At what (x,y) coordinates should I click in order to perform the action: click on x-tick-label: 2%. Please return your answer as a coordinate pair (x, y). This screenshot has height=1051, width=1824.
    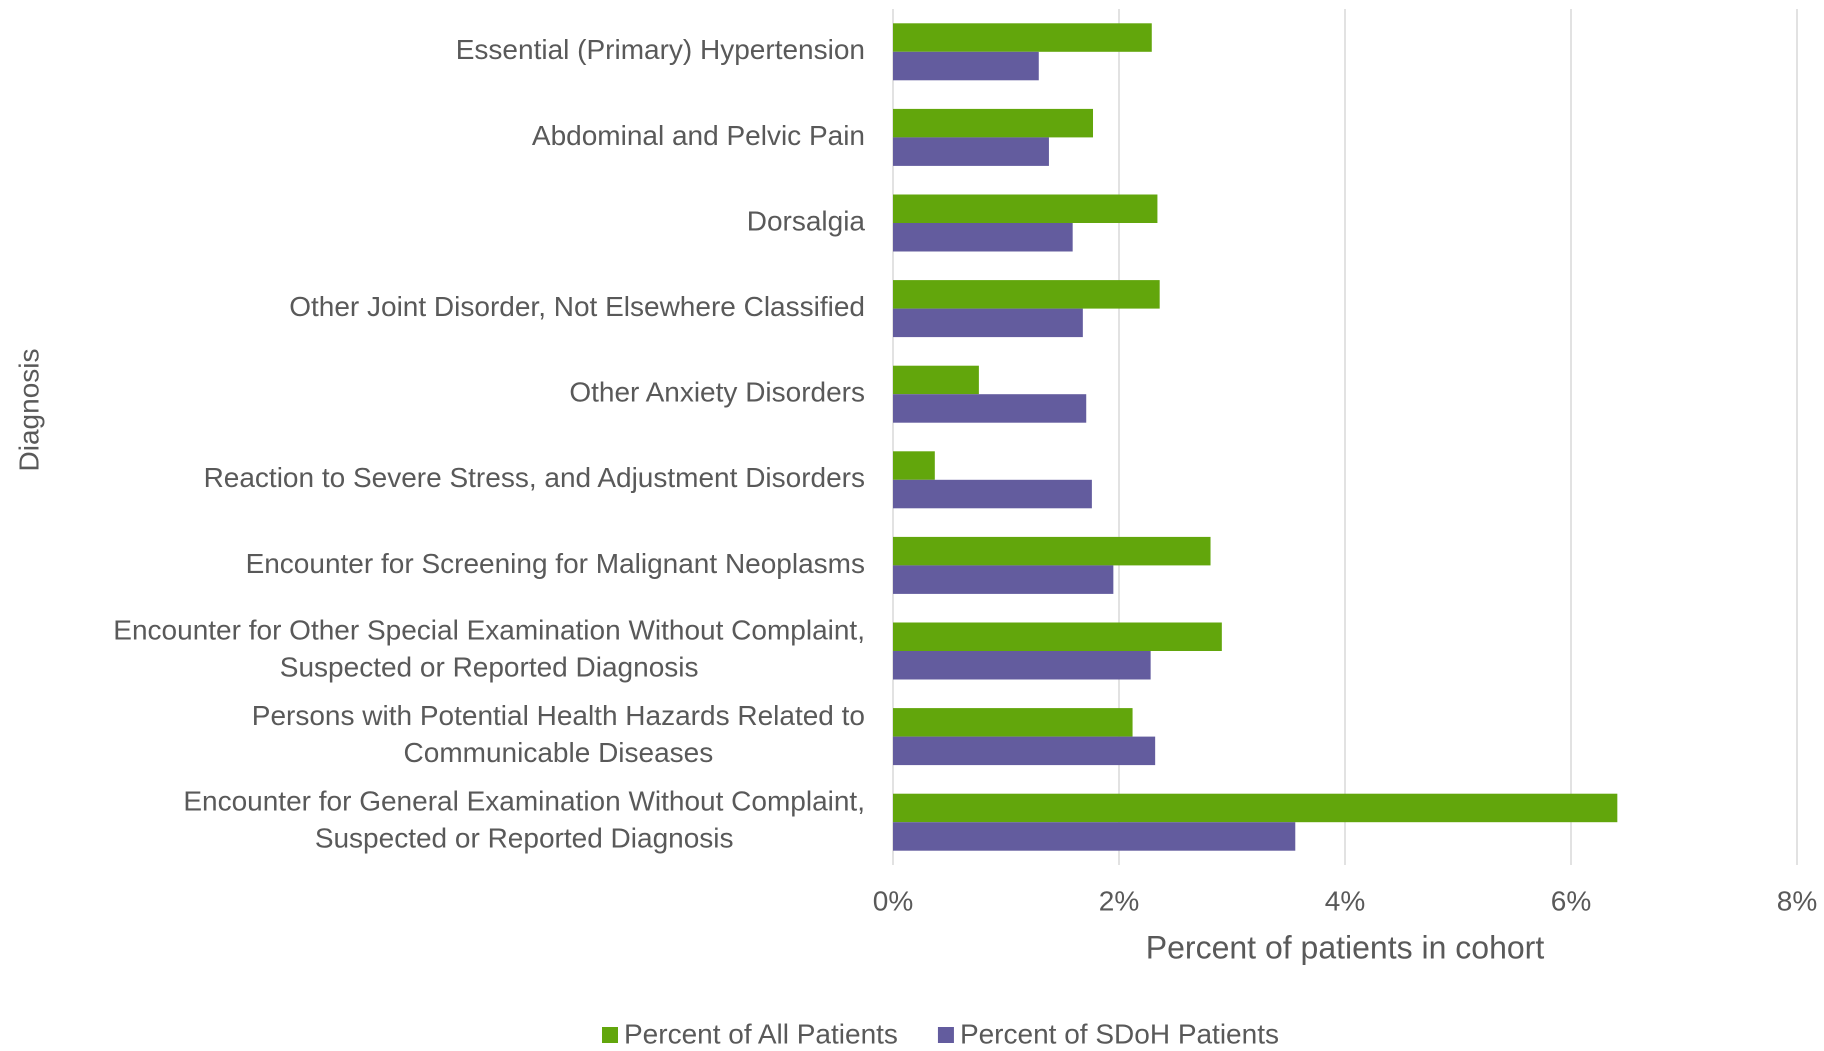
    Looking at the image, I should click on (1119, 900).